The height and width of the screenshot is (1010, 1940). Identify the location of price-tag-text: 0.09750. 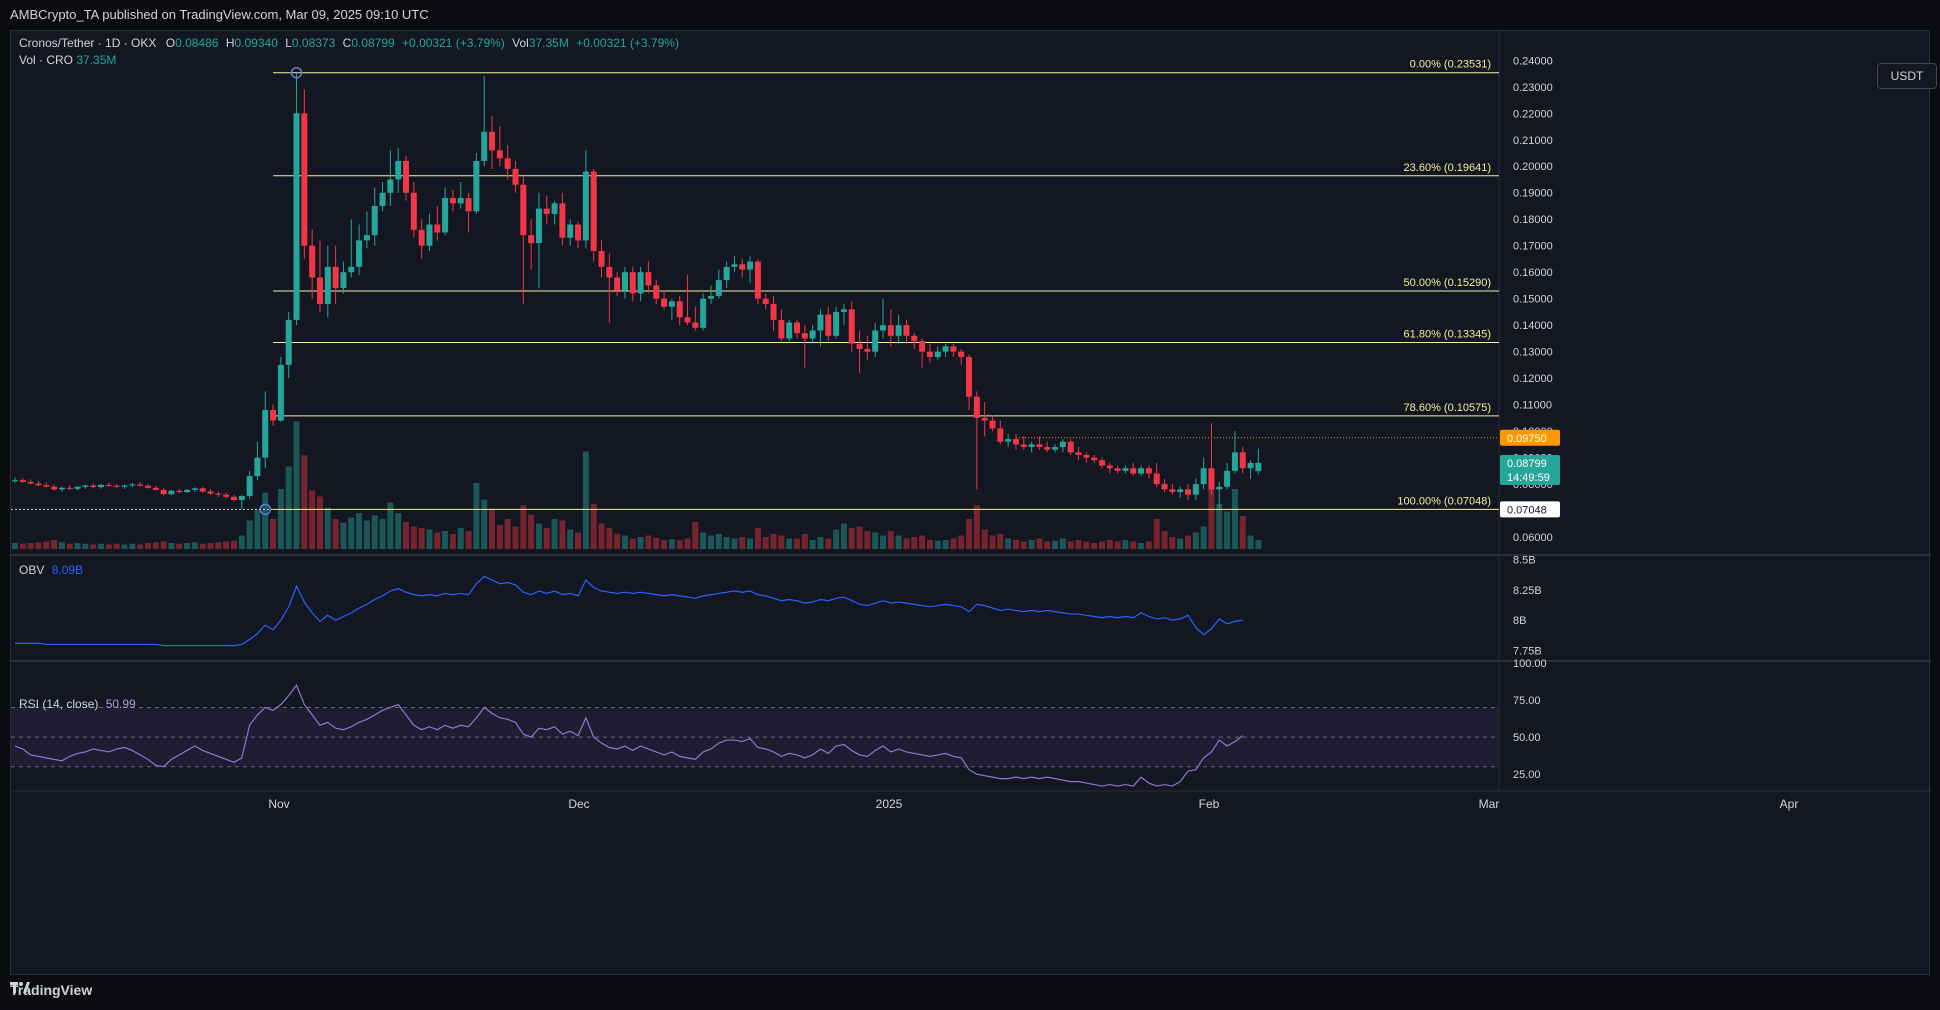
(1527, 439).